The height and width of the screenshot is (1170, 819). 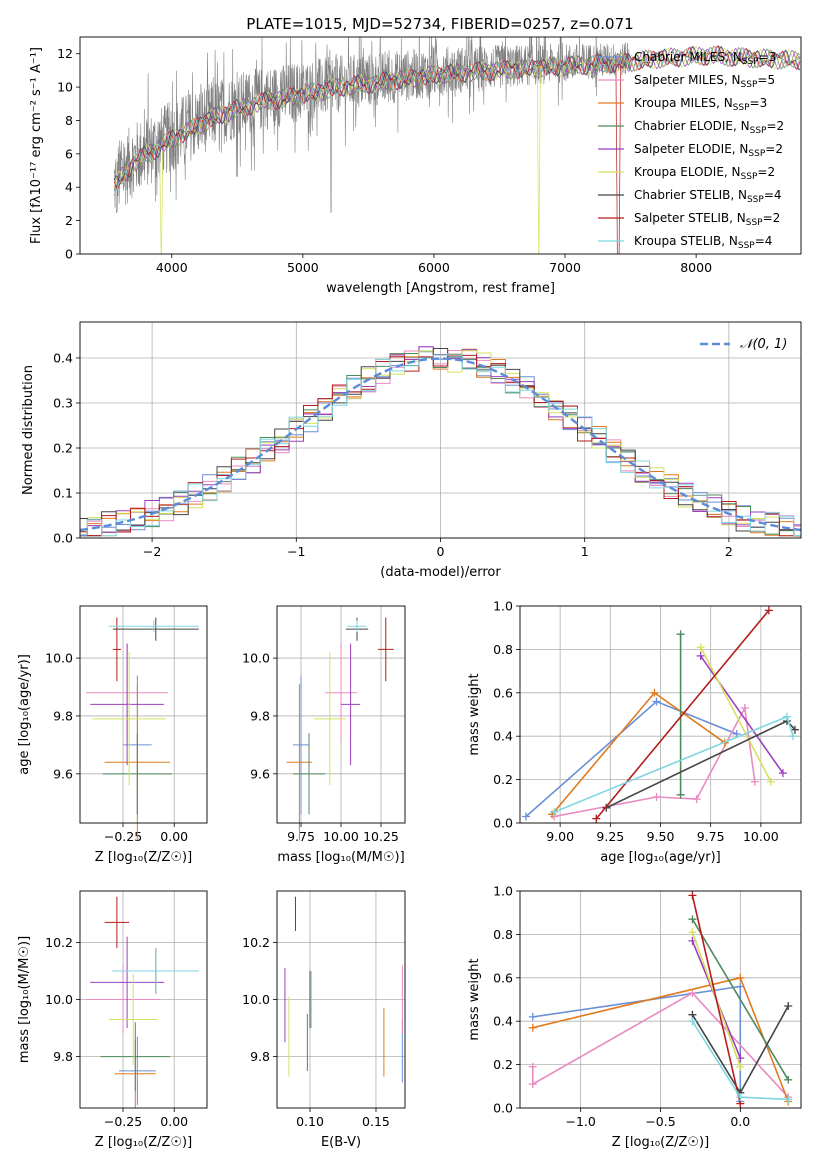 I want to click on legend-entry: Salpeter ELODIE, NSSP=2, so click(x=708, y=150).